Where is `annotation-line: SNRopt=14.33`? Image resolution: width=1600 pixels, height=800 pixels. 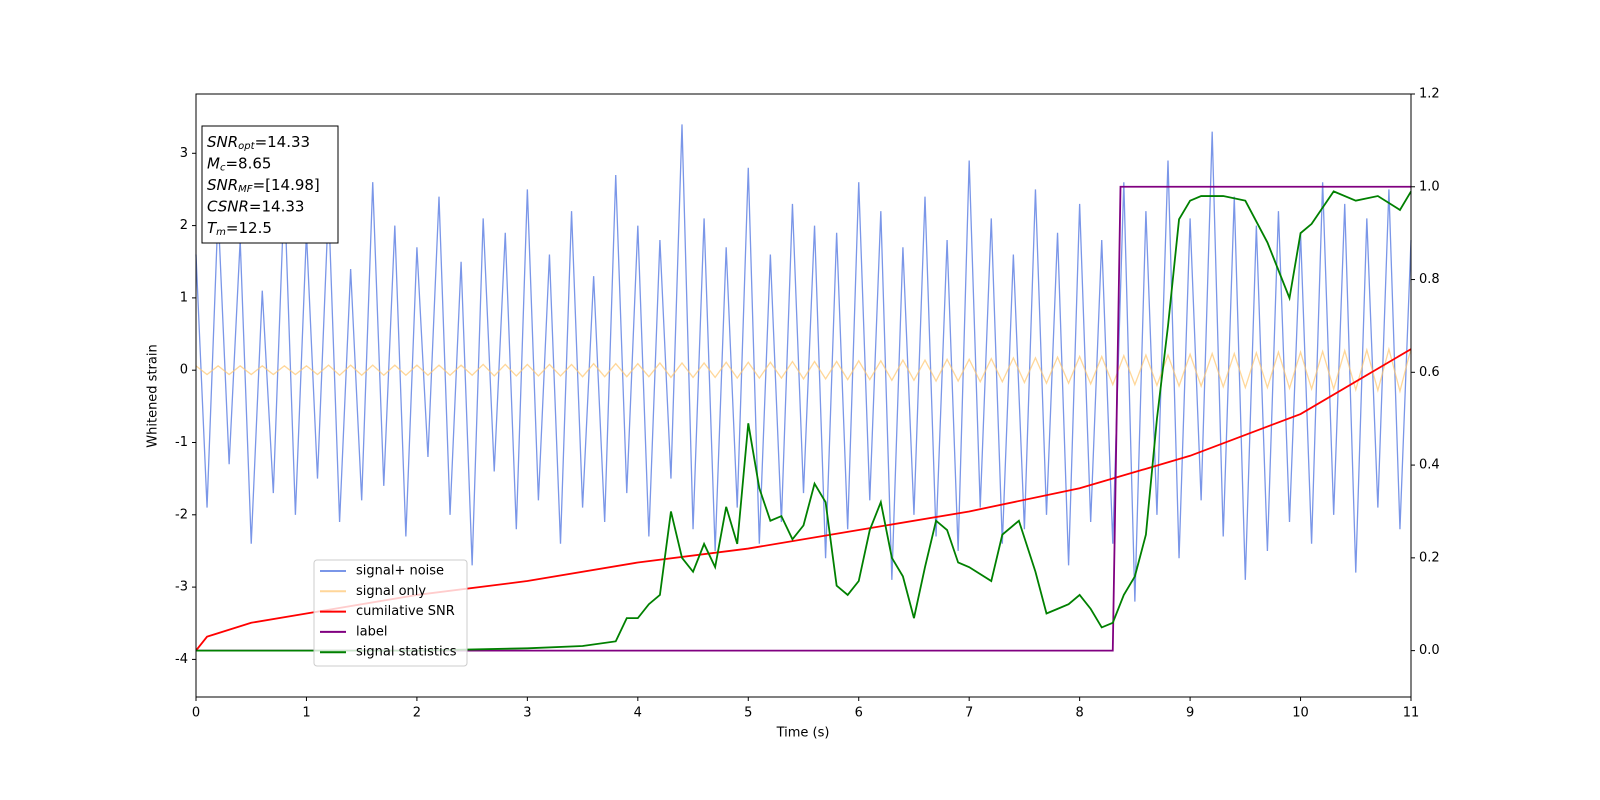
annotation-line: SNRopt=14.33 is located at coordinates (258, 143).